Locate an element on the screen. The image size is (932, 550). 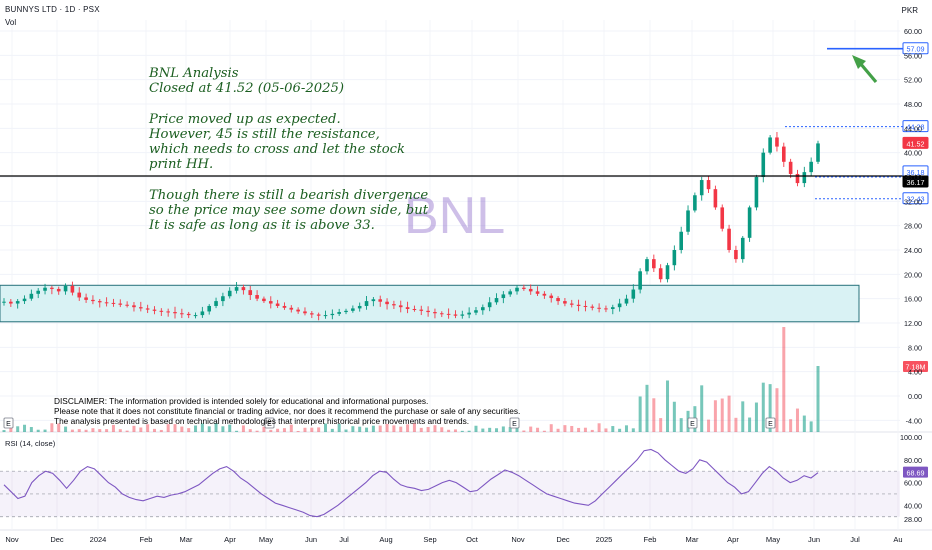
price-label: 57.09 is located at coordinates (916, 49).